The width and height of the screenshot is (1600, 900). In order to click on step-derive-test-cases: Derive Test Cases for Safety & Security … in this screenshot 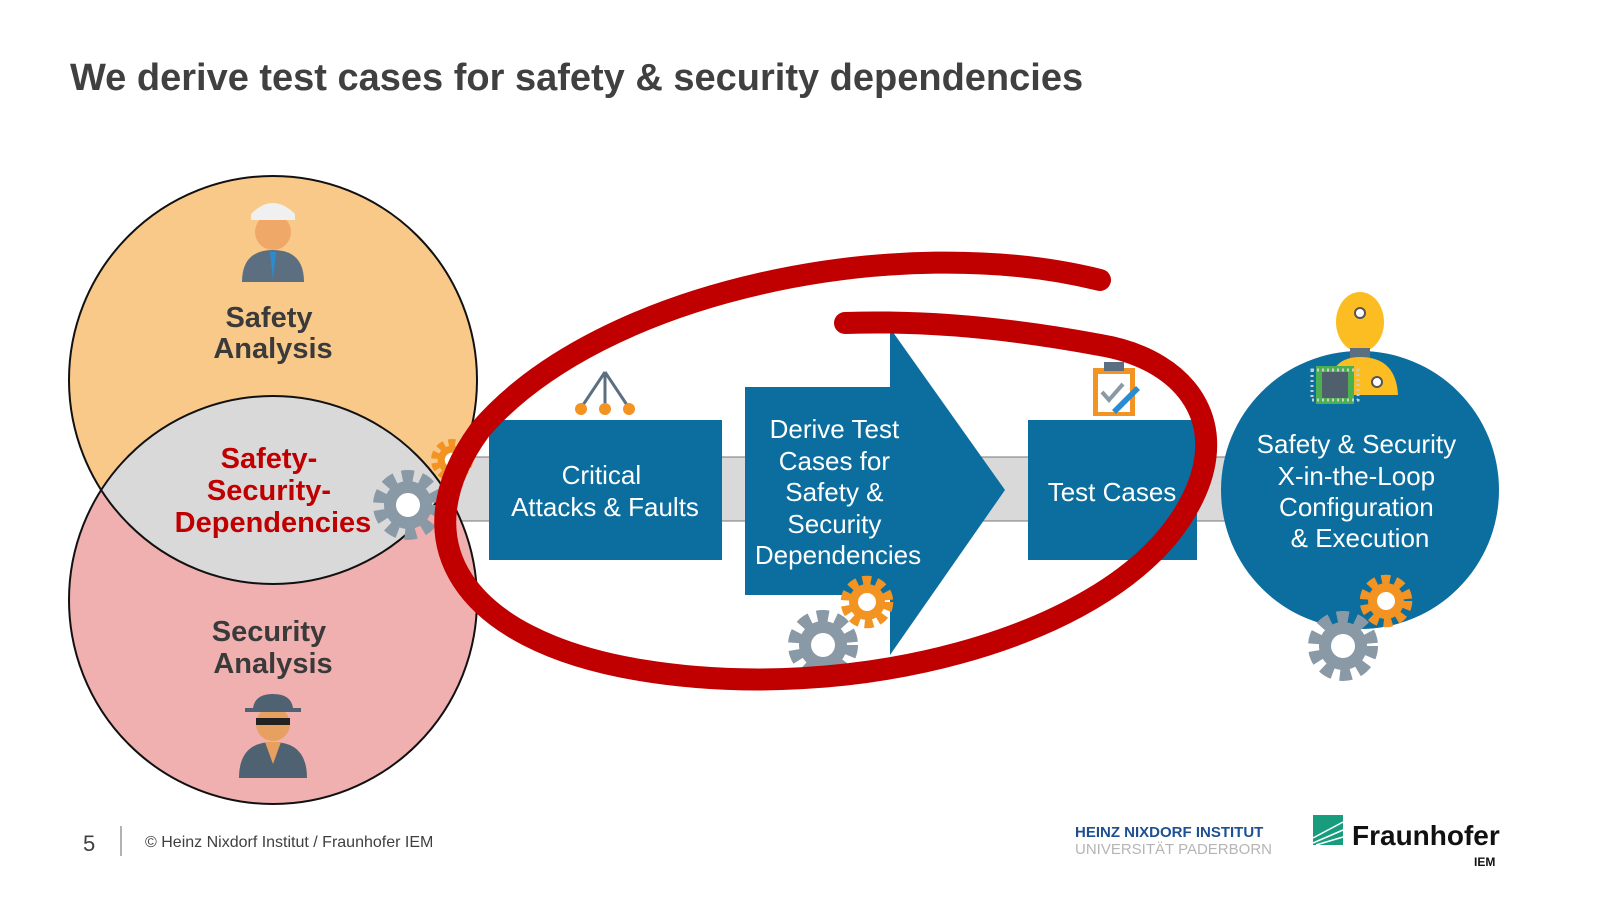, I will do `click(875, 500)`.